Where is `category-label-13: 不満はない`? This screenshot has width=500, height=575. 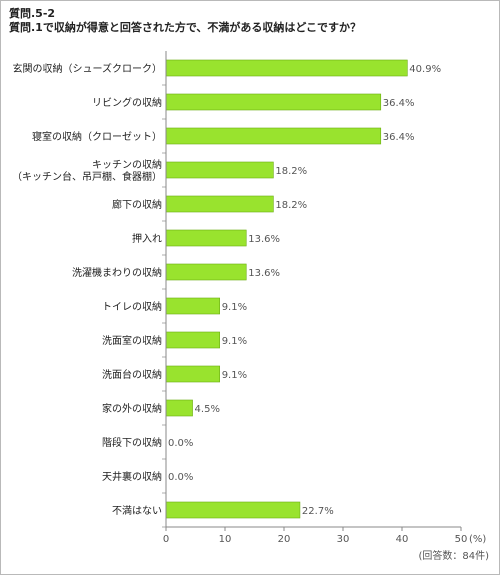
category-label-13: 不満はない is located at coordinates (137, 511).